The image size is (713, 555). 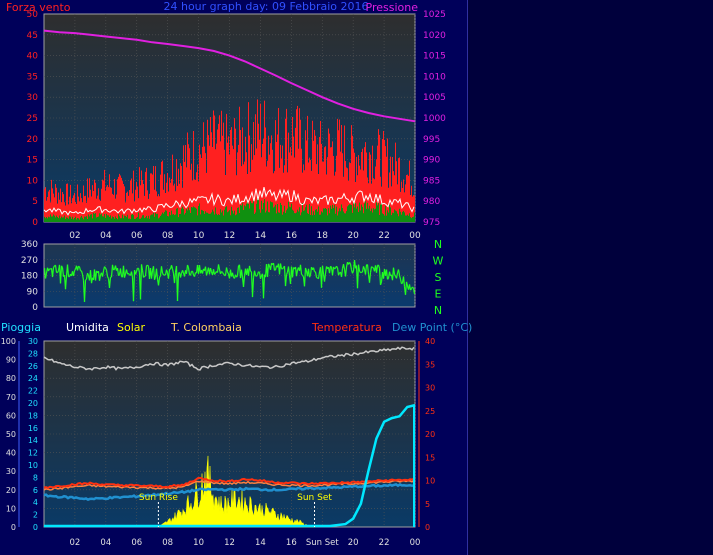 What do you see at coordinates (11, 490) in the screenshot?
I see `rain-tick-label: 20` at bounding box center [11, 490].